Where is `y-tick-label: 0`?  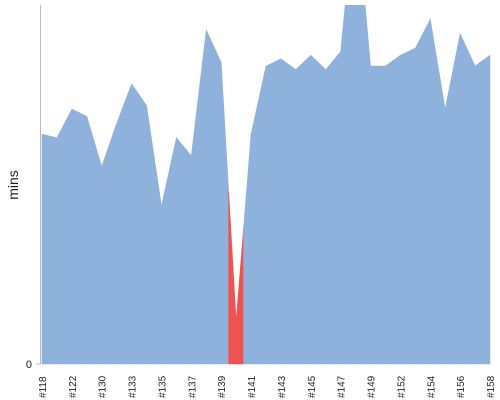 y-tick-label: 0 is located at coordinates (29, 365).